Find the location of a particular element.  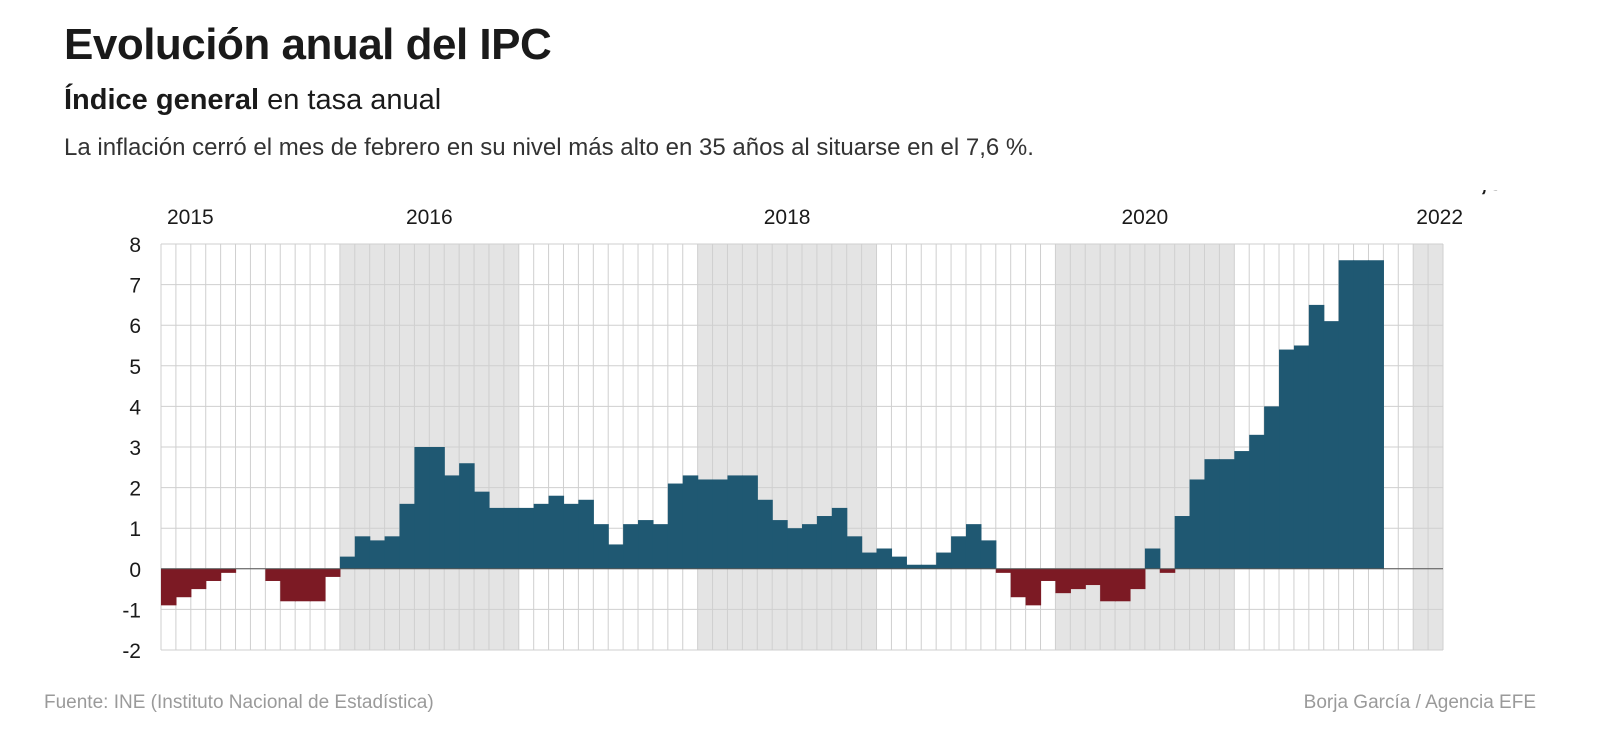

subtitle-rest: en tasa anual is located at coordinates (350, 100).